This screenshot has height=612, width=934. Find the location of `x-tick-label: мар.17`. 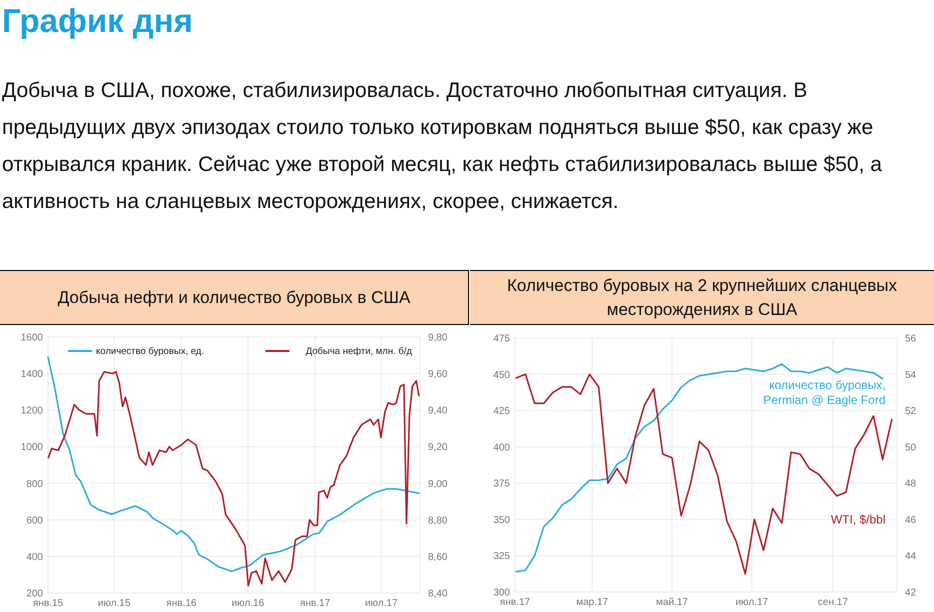

x-tick-label: мар.17 is located at coordinates (592, 602).